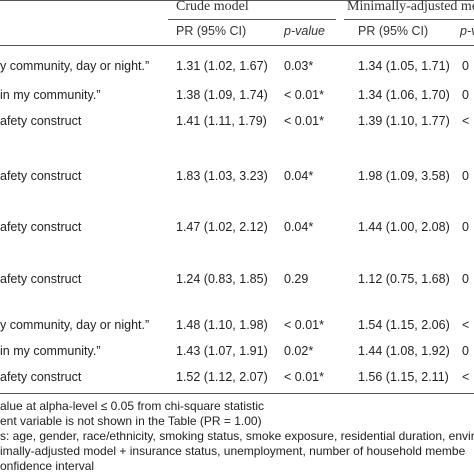 This screenshot has width=474, height=474. I want to click on crude-p-cell: 0.03*, so click(299, 66).